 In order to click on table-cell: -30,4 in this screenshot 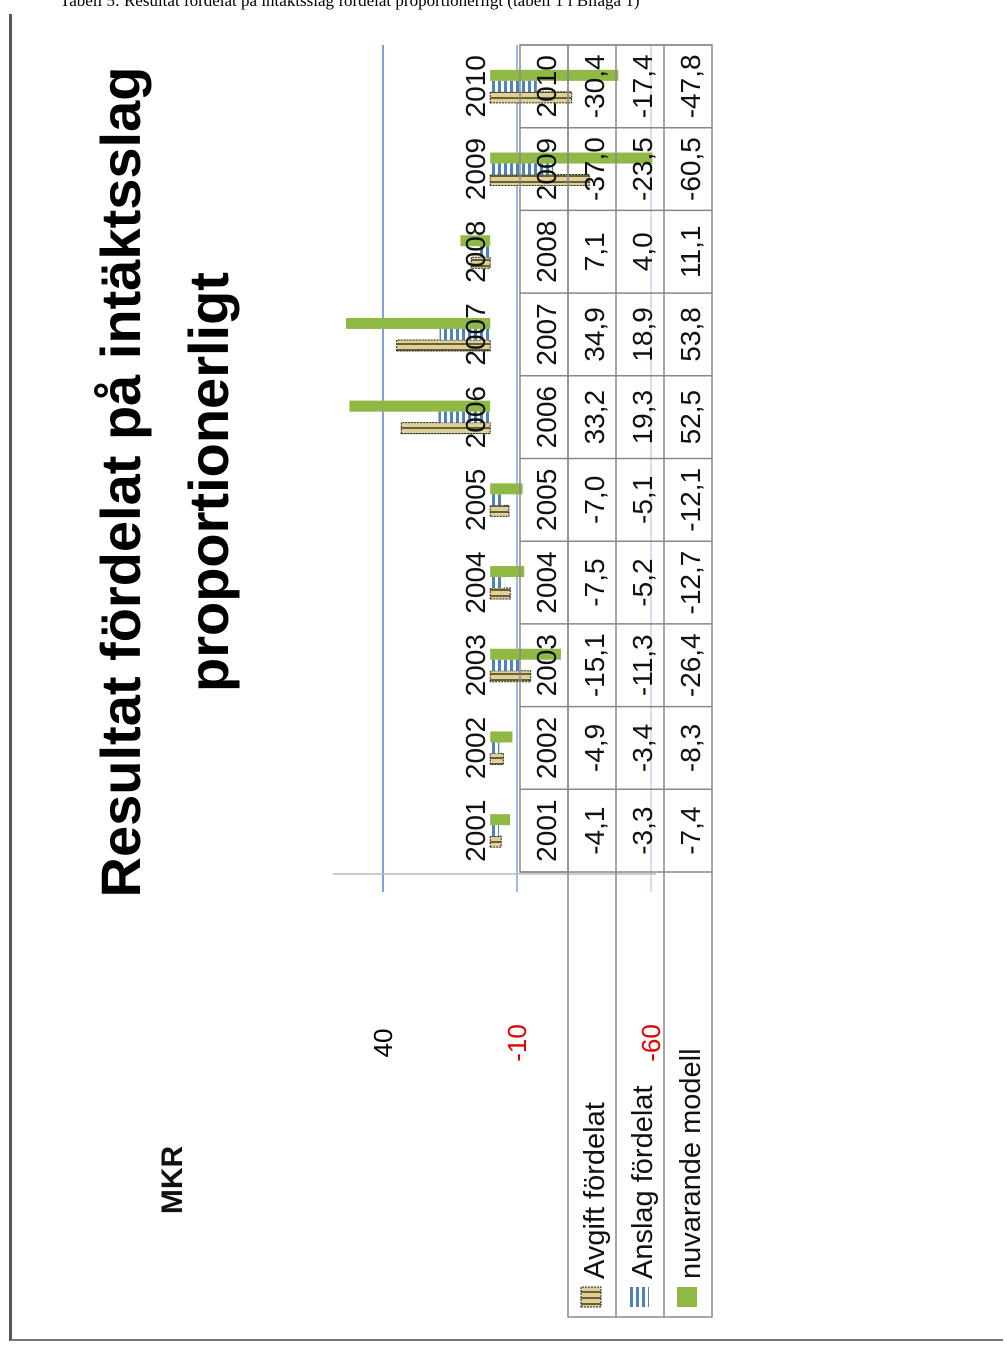, I will do `click(594, 86)`.